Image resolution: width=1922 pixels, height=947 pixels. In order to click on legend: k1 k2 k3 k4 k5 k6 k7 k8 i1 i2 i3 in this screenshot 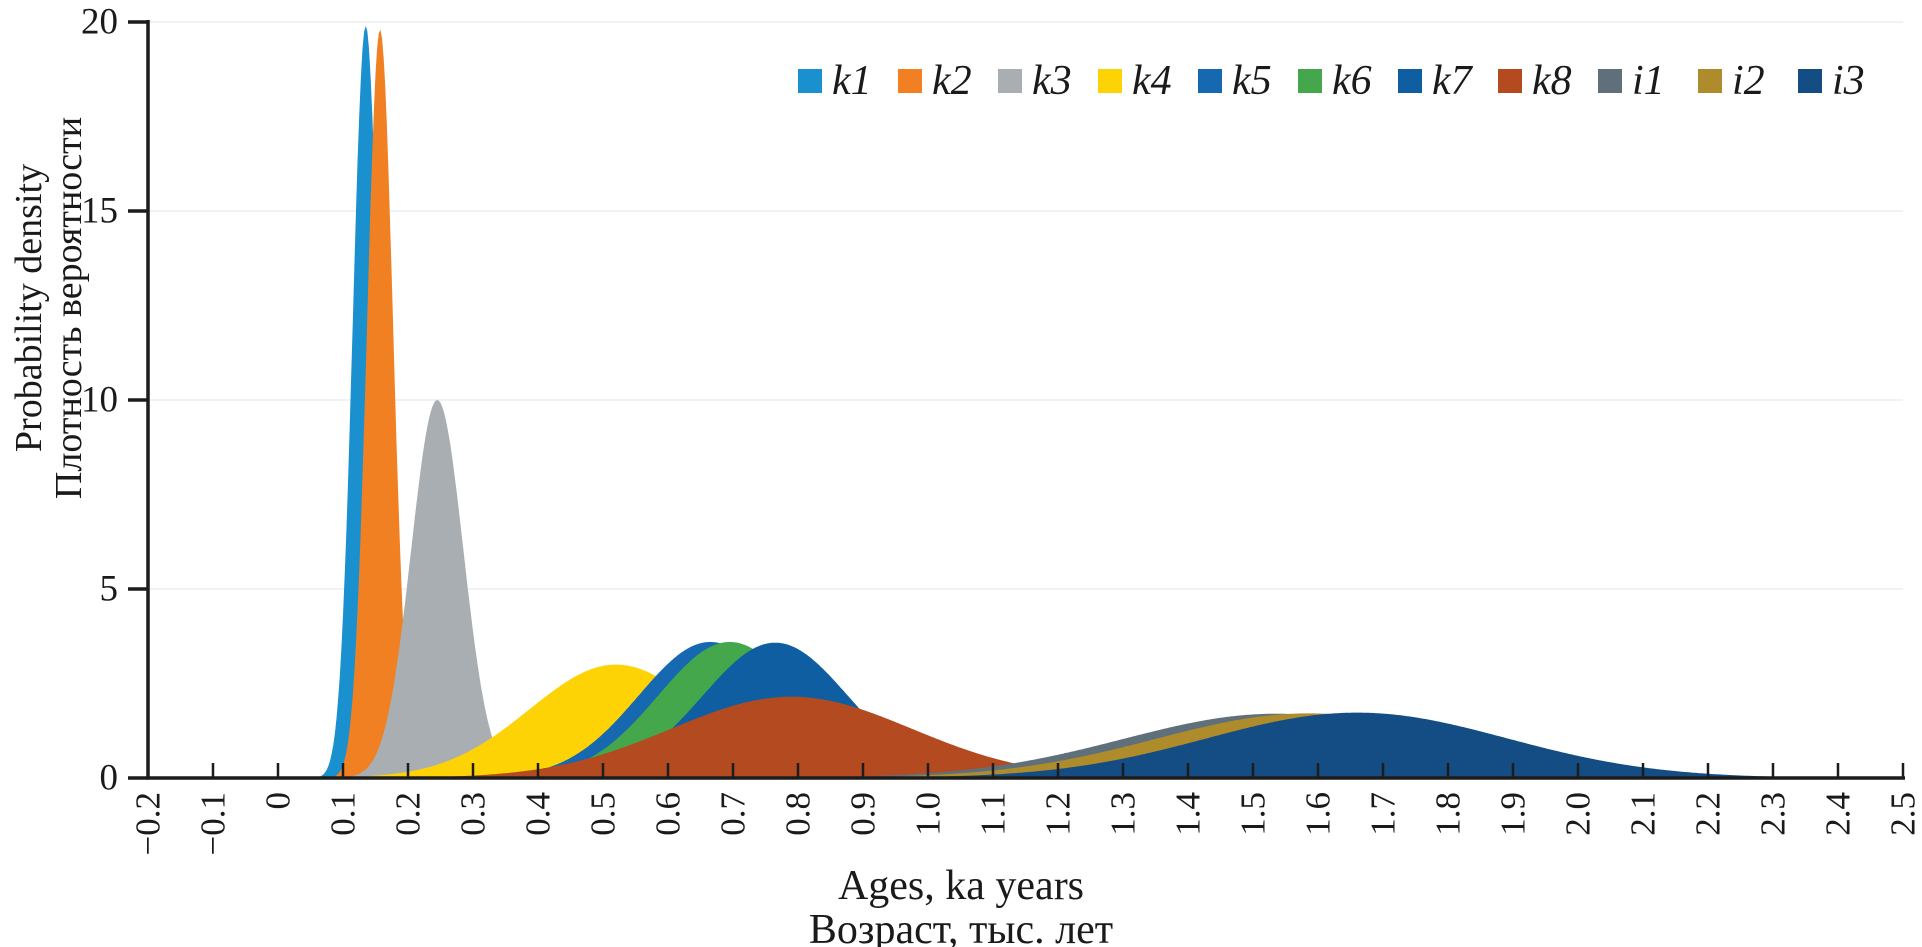, I will do `click(1348, 81)`.